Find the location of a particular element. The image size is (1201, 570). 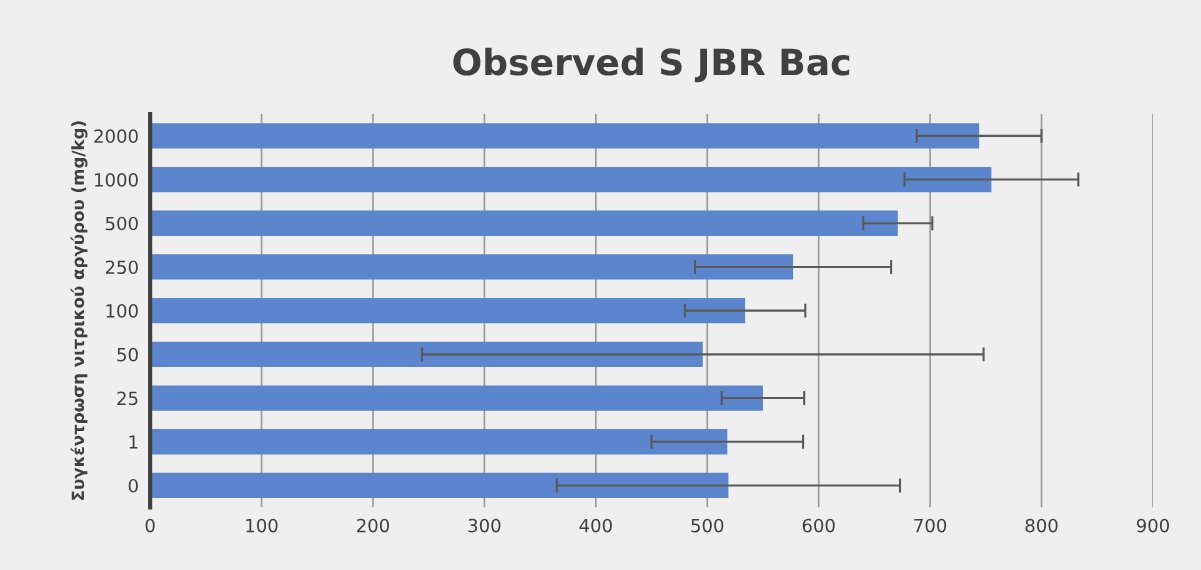

x-tick-label: 200 is located at coordinates (373, 525).